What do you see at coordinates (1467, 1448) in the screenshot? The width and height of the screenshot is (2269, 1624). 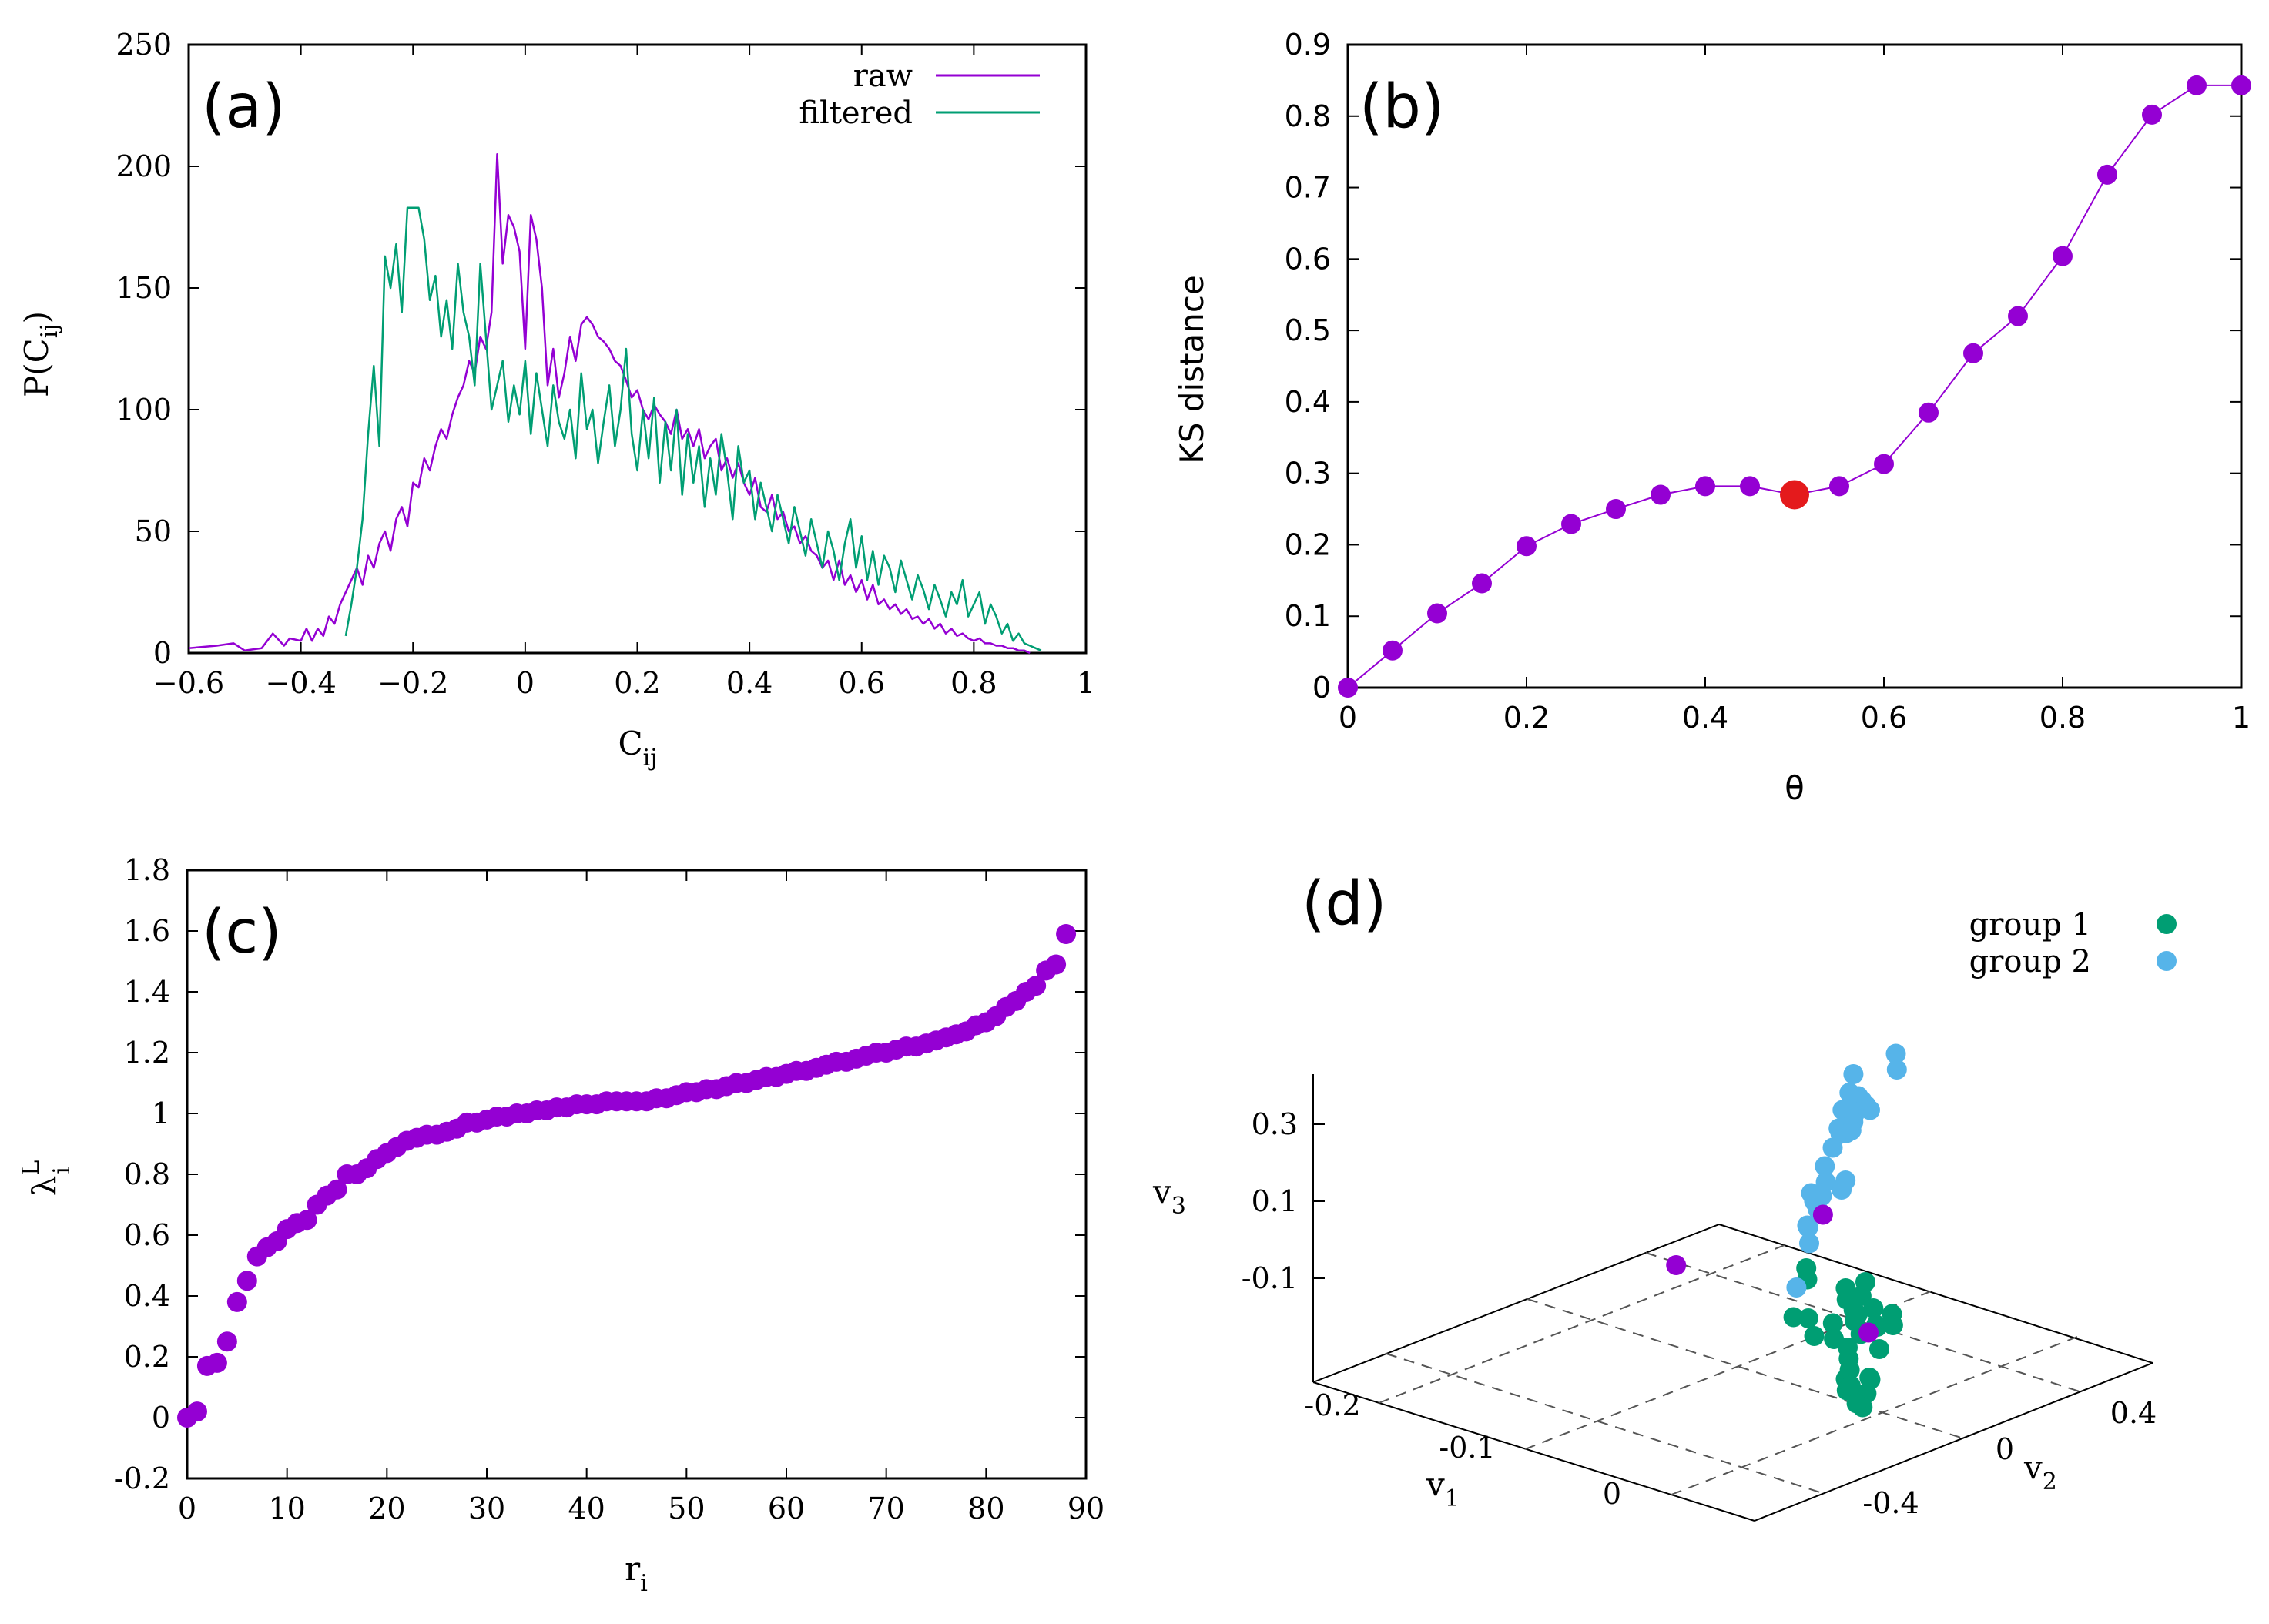 I see `v1-tick-label: -0.1` at bounding box center [1467, 1448].